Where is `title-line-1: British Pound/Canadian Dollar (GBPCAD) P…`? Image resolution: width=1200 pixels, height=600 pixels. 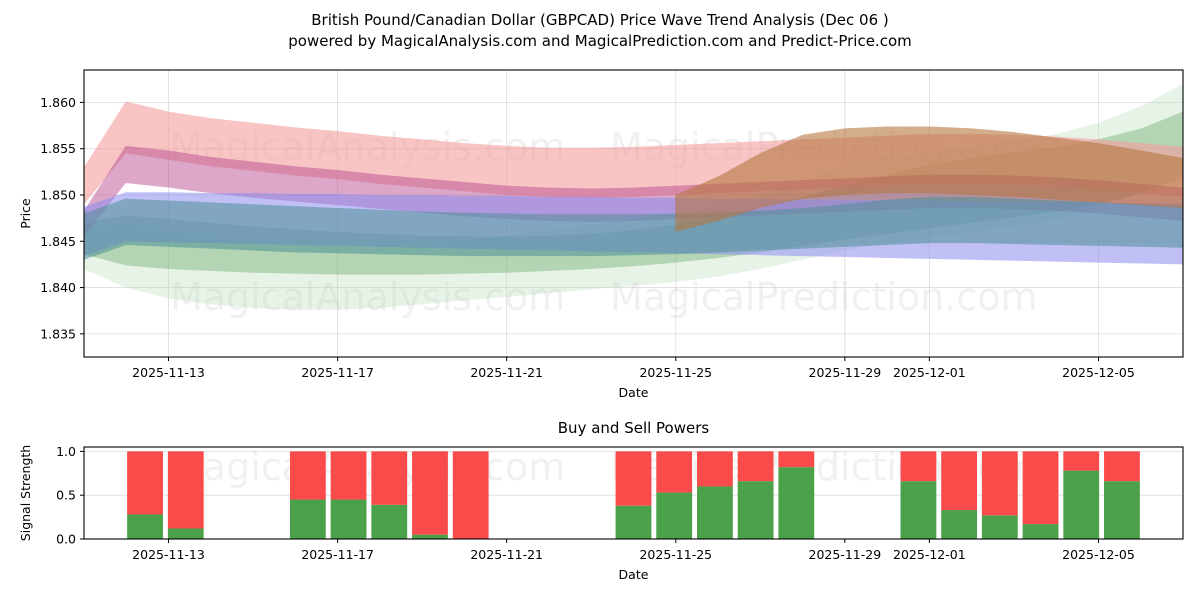
title-line-1: British Pound/Canadian Dollar (GBPCAD) P… is located at coordinates (600, 20).